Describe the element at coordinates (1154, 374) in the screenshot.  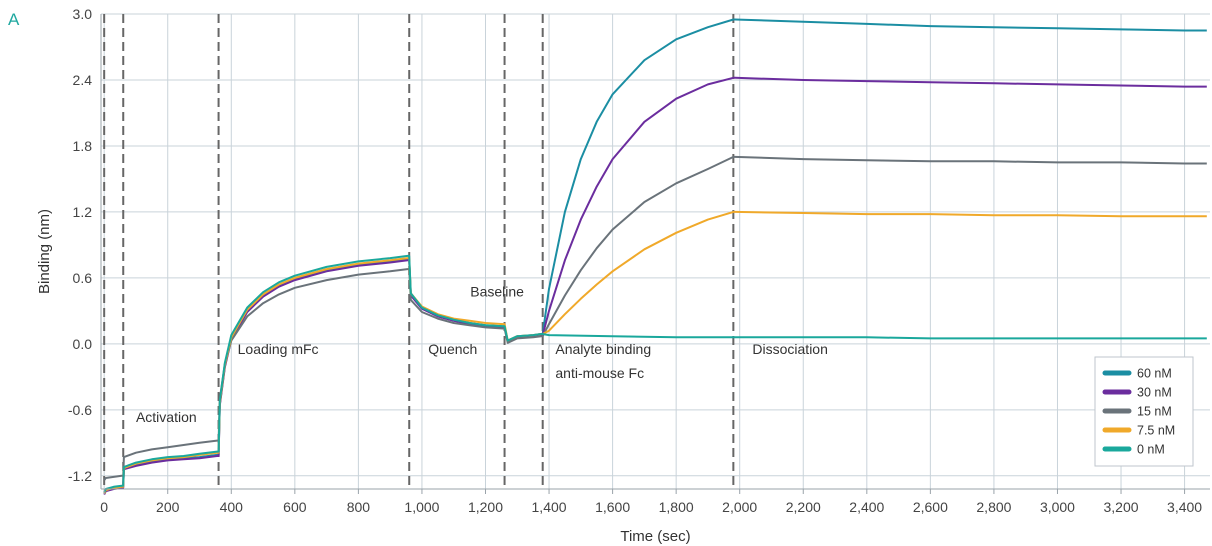
I see `legend-label: 60 nM` at that location.